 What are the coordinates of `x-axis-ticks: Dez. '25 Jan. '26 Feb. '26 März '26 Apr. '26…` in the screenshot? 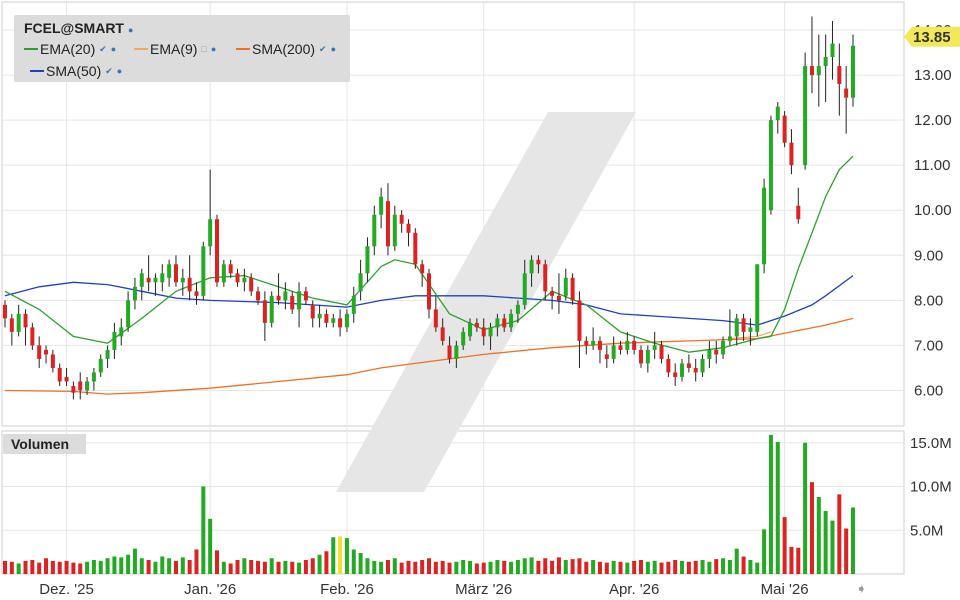 It's located at (423, 589).